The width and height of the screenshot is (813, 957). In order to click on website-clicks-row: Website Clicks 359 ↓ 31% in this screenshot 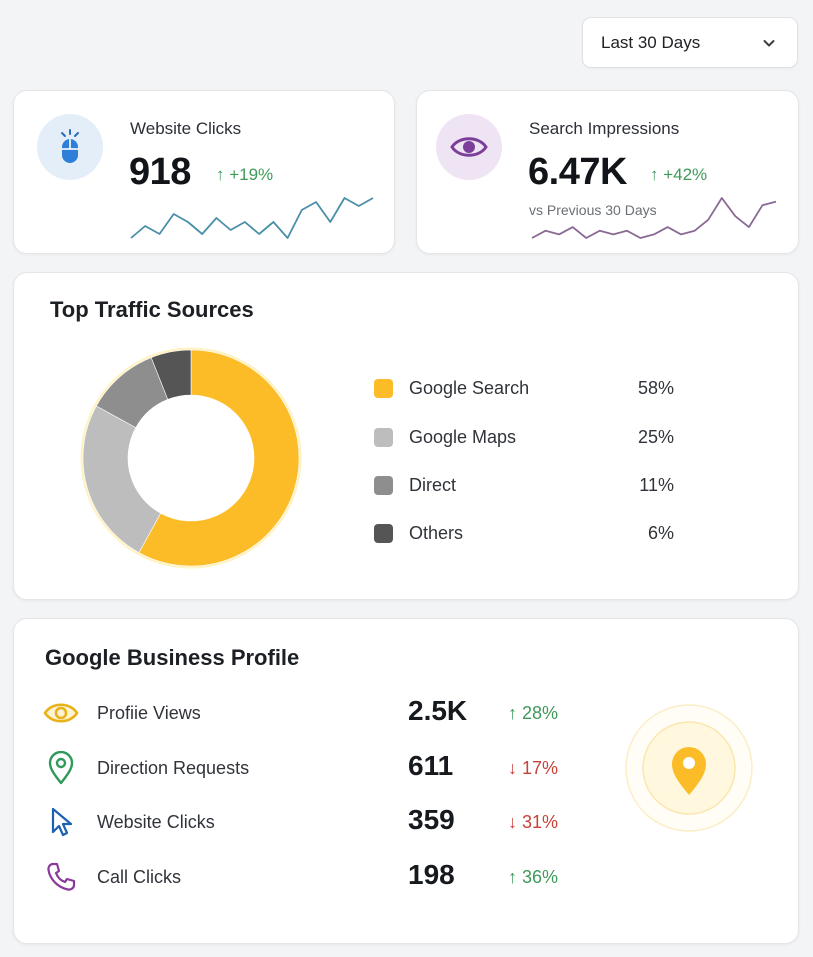, I will do `click(312, 822)`.